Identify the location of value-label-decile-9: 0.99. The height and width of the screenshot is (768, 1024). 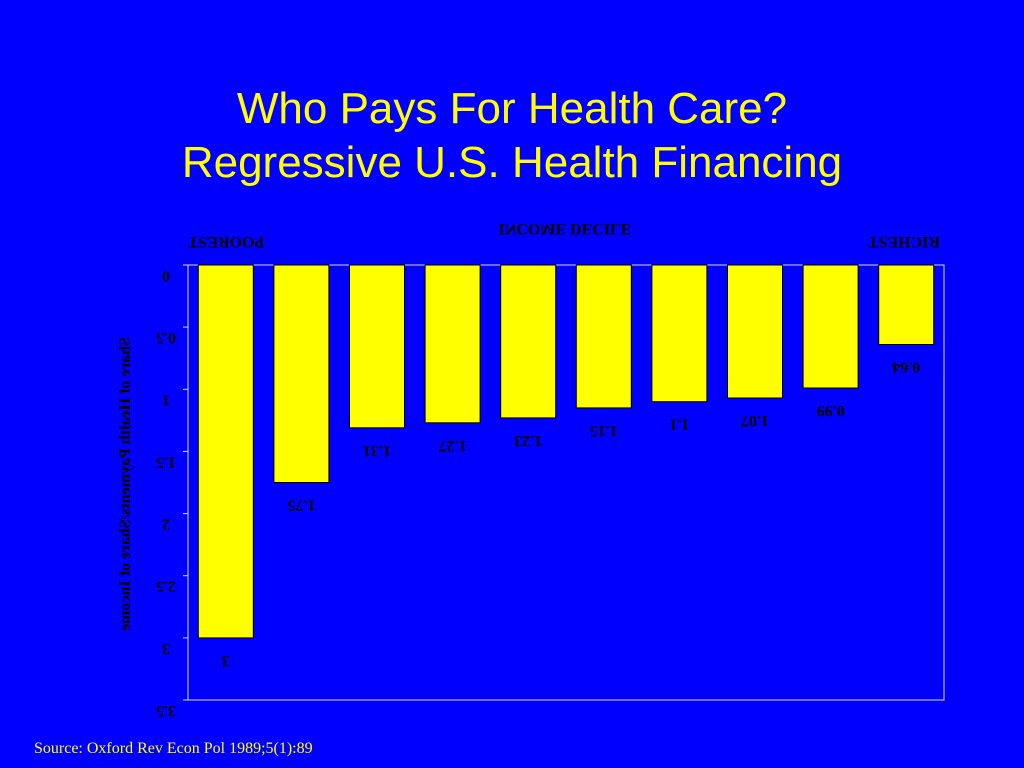
(831, 410).